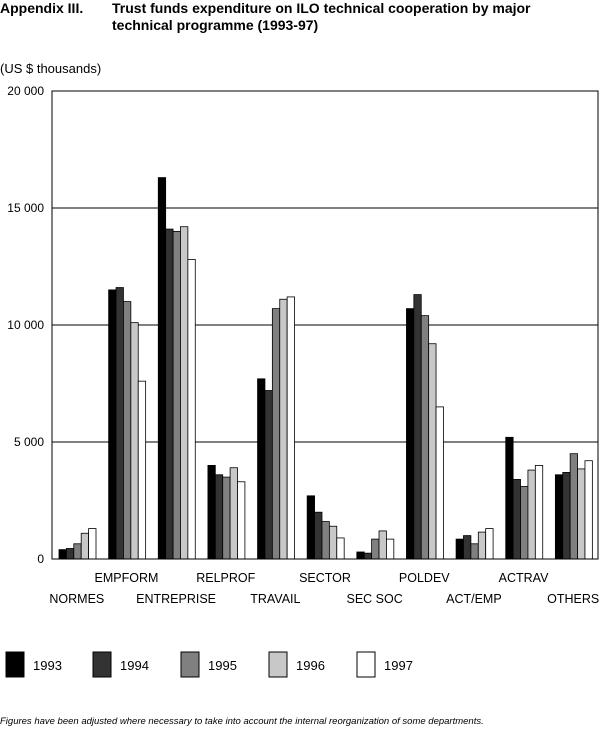 The width and height of the screenshot is (600, 731). Describe the element at coordinates (410, 434) in the screenshot. I see `bar-1993-poldev` at that location.